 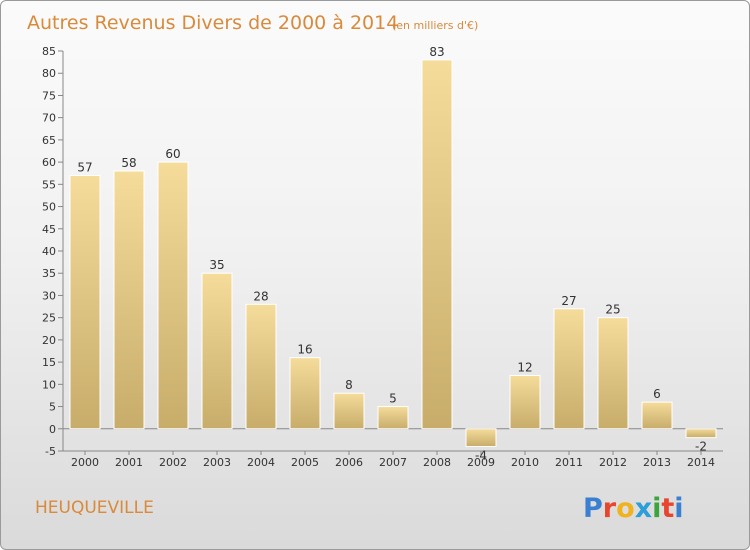 What do you see at coordinates (305, 462) in the screenshot?
I see `x-tick-label: 2005` at bounding box center [305, 462].